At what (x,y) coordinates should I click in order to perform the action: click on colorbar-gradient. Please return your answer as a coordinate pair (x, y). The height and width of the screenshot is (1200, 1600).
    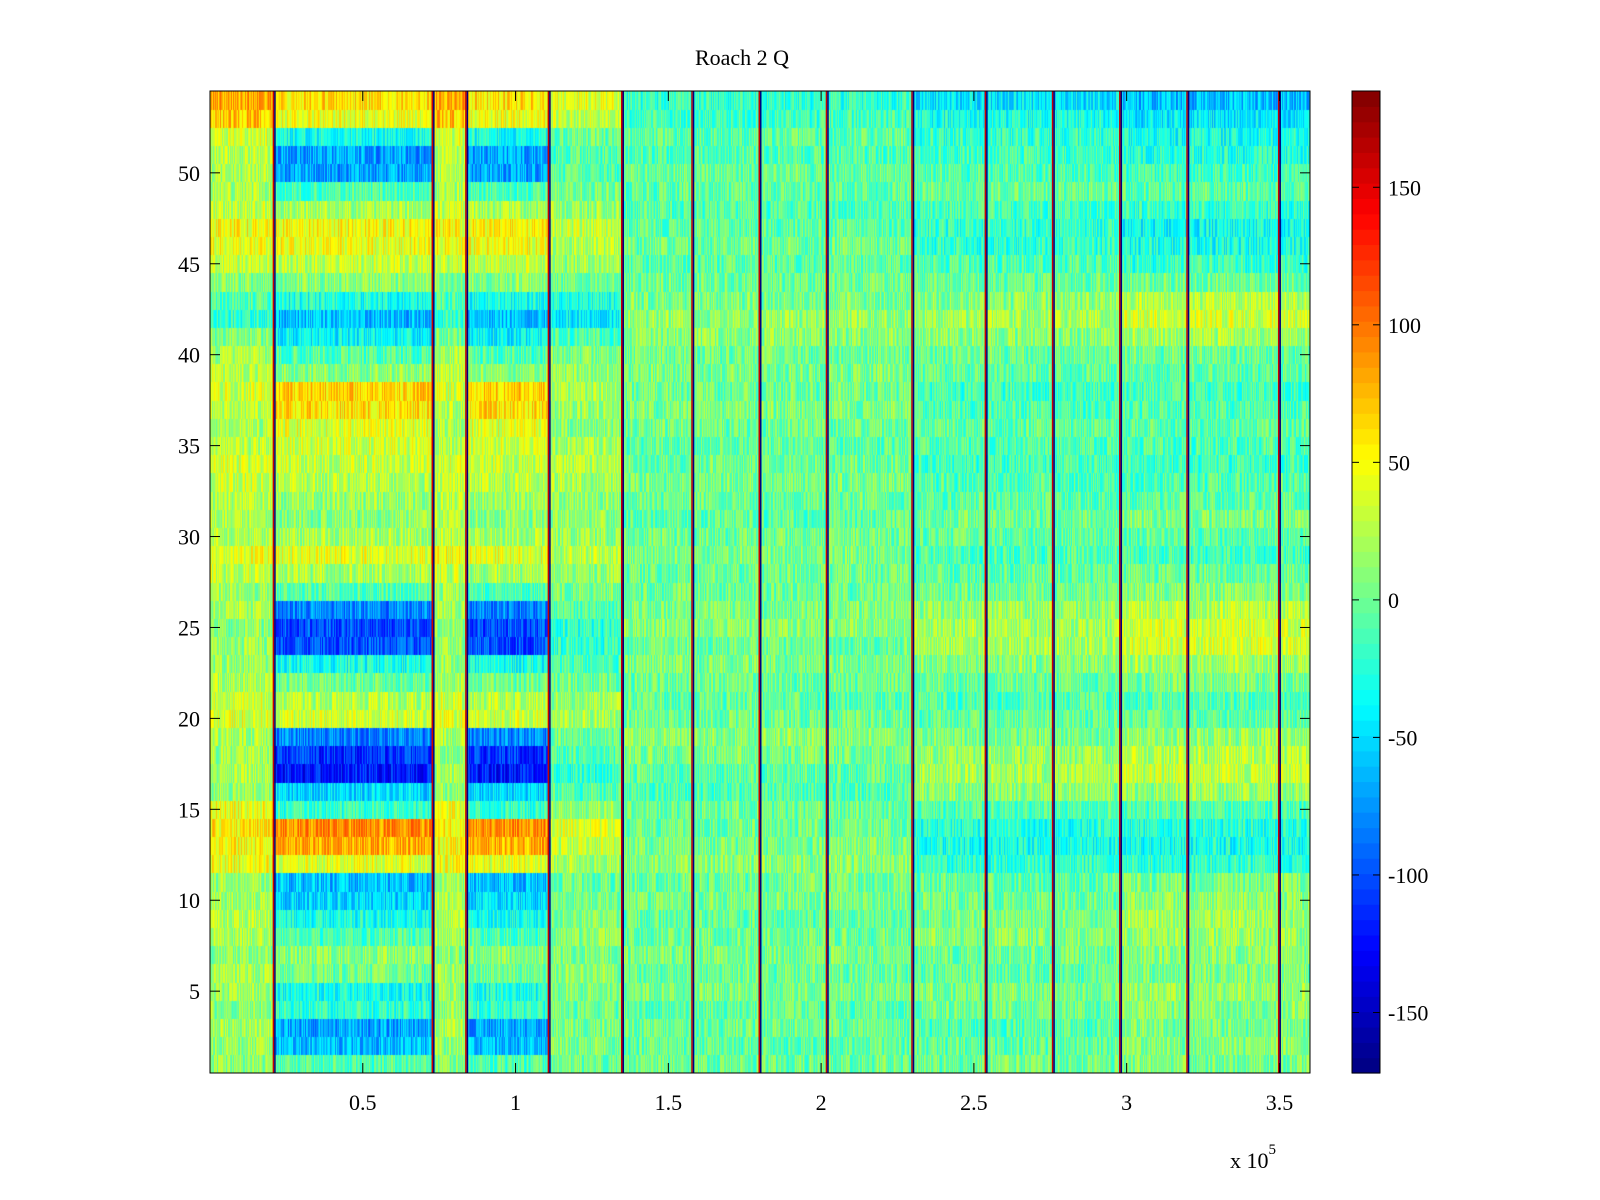
    Looking at the image, I should click on (1366, 582).